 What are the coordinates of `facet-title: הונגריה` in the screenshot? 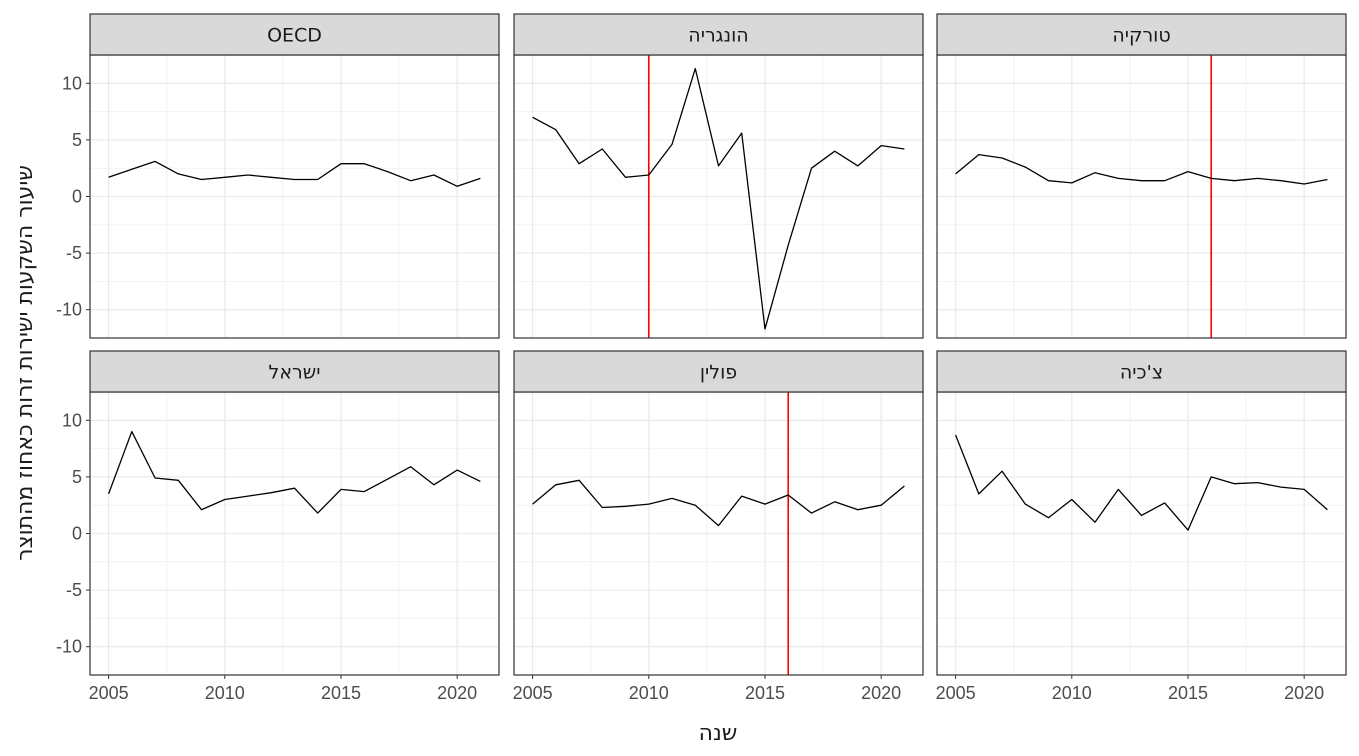 It's located at (718, 36).